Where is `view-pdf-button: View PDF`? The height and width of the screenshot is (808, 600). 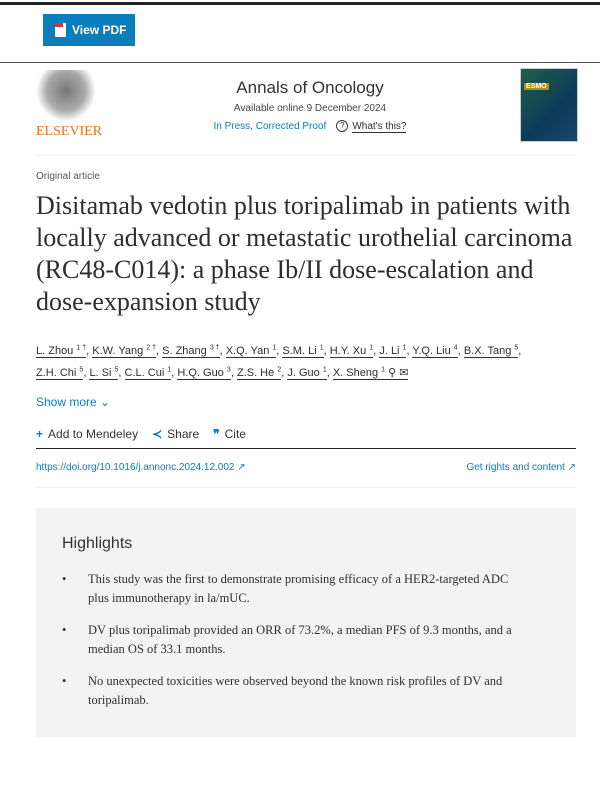
view-pdf-button: View PDF is located at coordinates (89, 30).